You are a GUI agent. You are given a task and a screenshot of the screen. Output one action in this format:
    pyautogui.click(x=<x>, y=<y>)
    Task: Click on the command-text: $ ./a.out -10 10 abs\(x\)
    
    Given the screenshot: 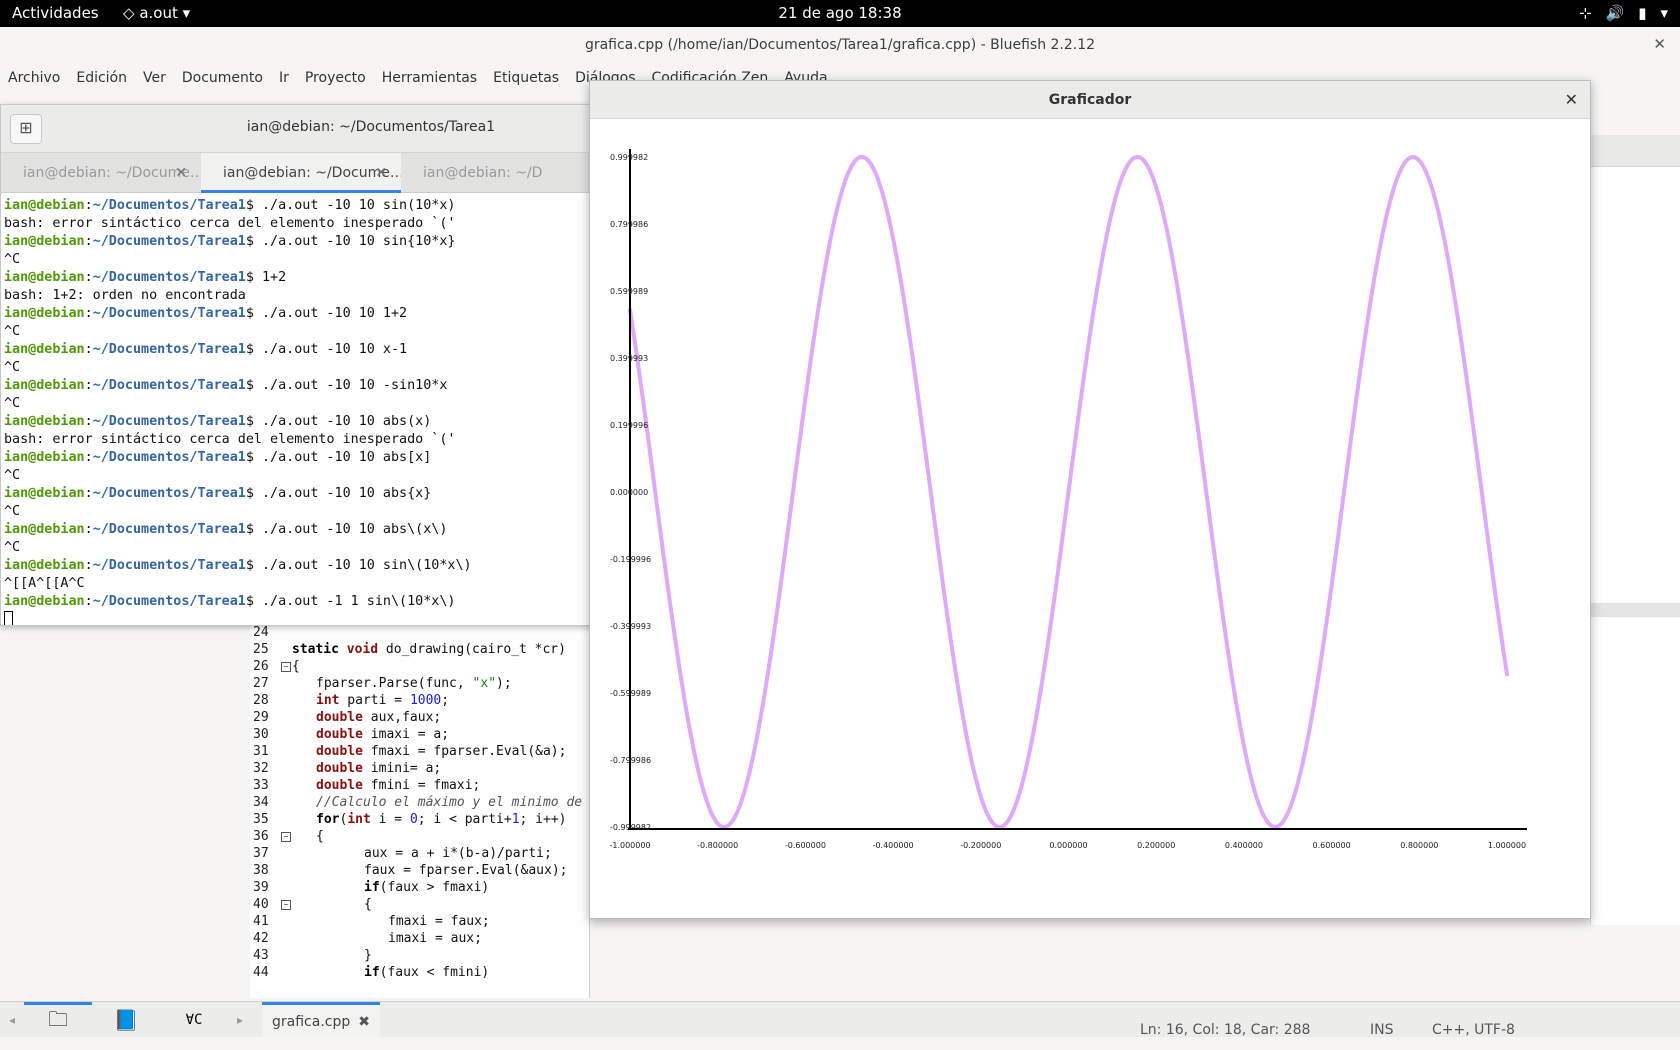 What is the action you would take?
    pyautogui.click(x=346, y=529)
    